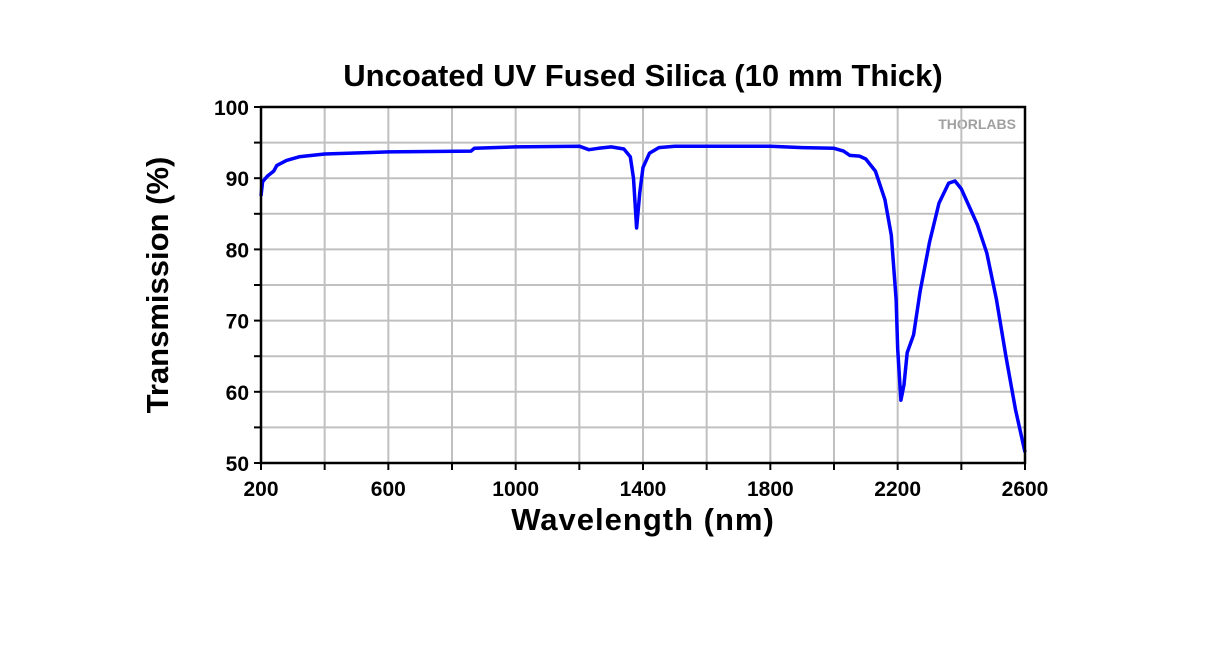  I want to click on x-tick-label: 1400, so click(643, 489).